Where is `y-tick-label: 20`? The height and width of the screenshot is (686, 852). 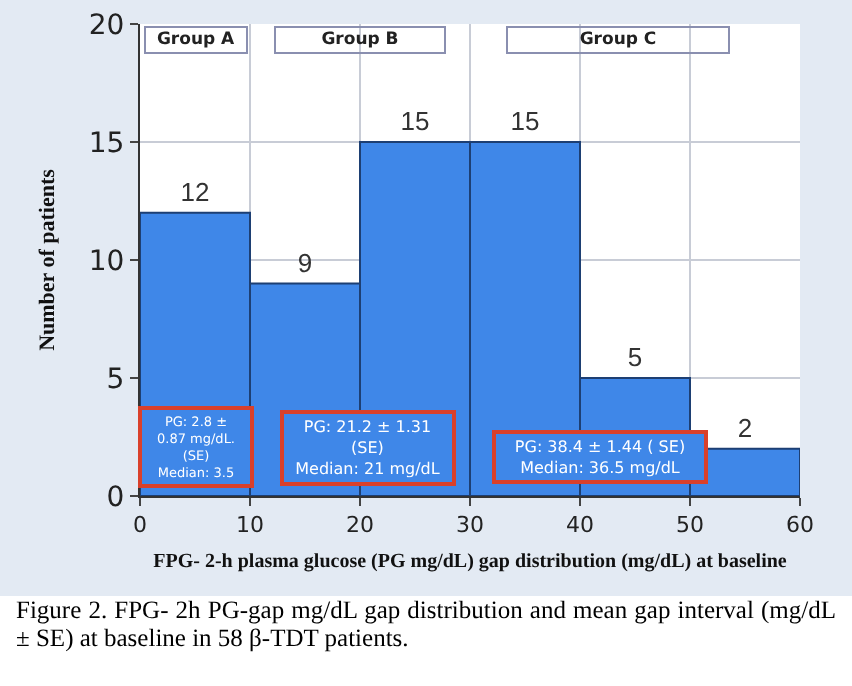 y-tick-label: 20 is located at coordinates (106, 25).